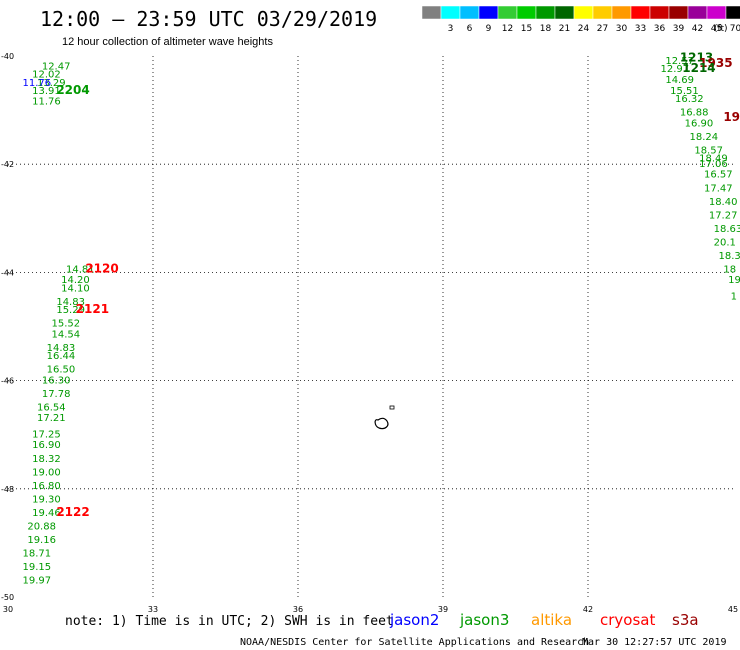 The image size is (740, 650). What do you see at coordinates (46, 91) in the screenshot?
I see `wave-height-label: 13.91` at bounding box center [46, 91].